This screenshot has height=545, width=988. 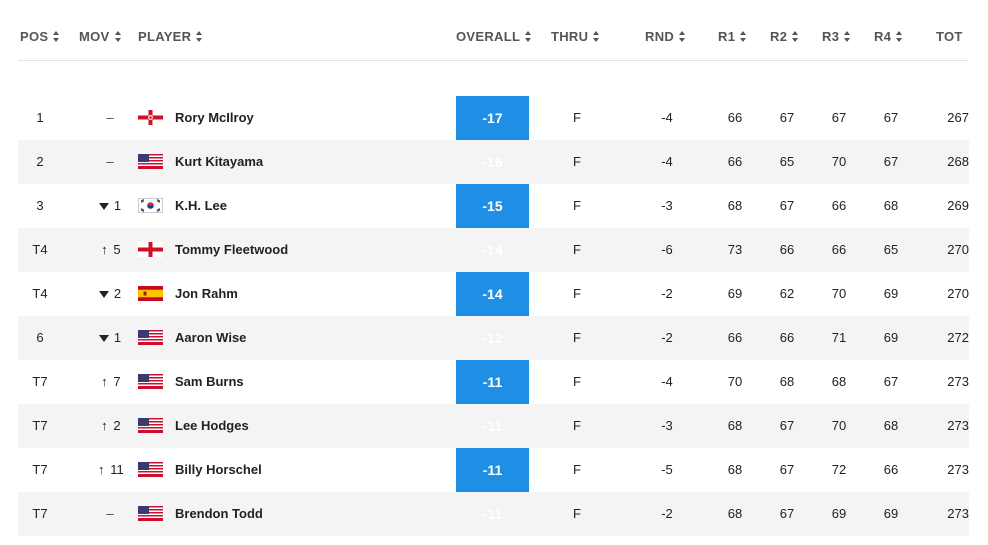 What do you see at coordinates (110, 338) in the screenshot?
I see `movement: 1` at bounding box center [110, 338].